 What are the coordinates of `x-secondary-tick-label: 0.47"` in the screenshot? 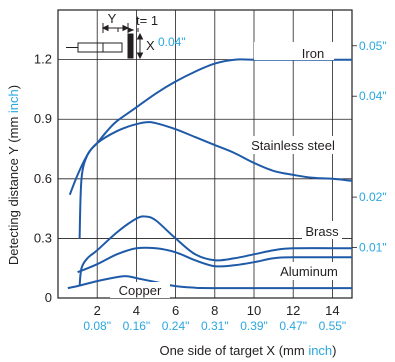 It's located at (293, 326).